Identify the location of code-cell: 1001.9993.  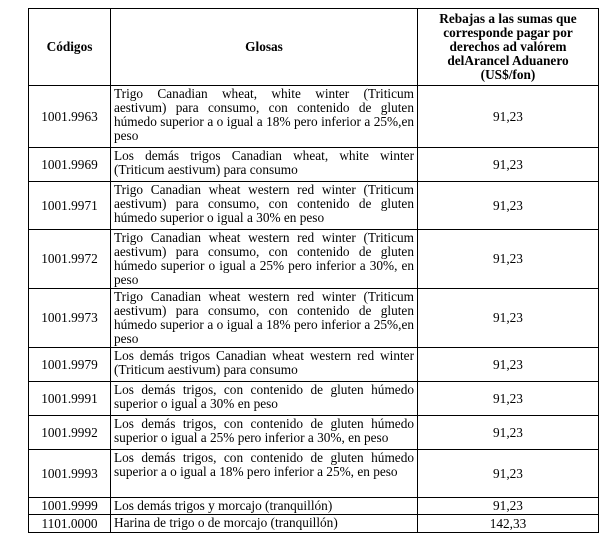
(69, 473).